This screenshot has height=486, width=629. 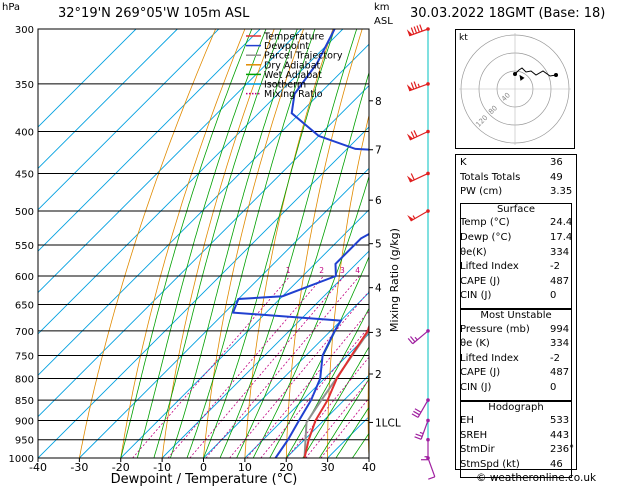 What do you see at coordinates (378, 333) in the screenshot?
I see `height-tick-label: 3` at bounding box center [378, 333].